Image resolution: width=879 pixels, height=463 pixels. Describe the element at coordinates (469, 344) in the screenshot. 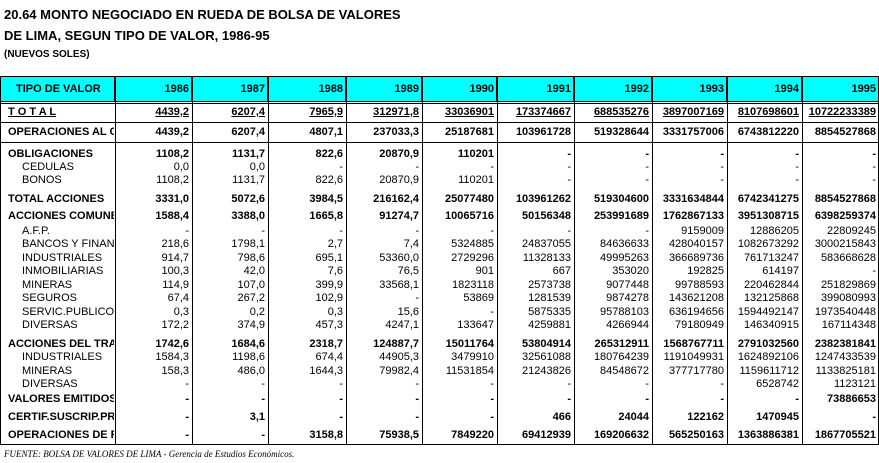

I see `cell: 15011764` at that location.